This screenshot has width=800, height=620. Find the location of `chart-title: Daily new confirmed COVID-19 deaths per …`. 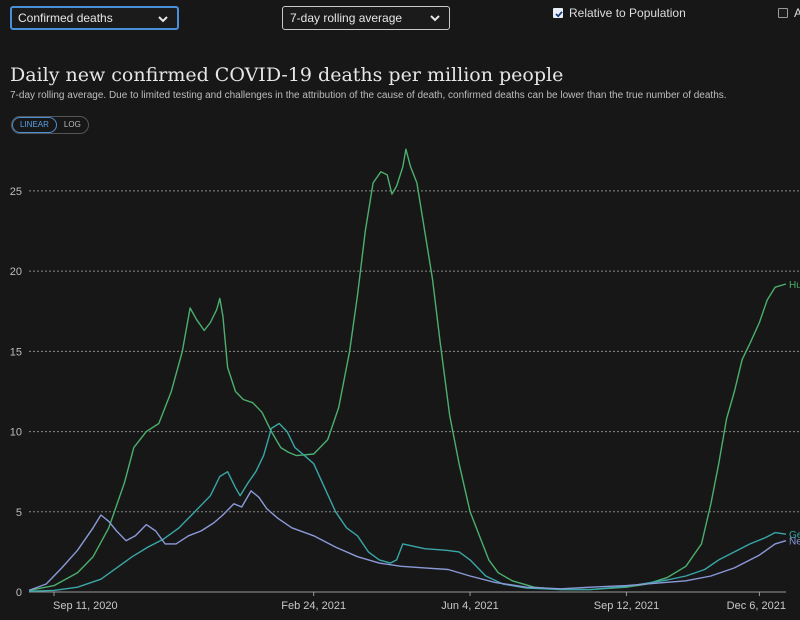

chart-title: Daily new confirmed COVID-19 deaths per … is located at coordinates (287, 75).